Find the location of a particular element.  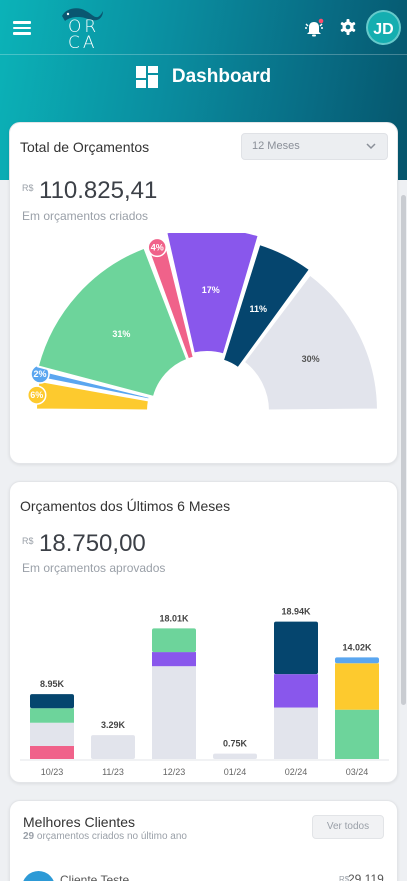

page-title: Dashboard is located at coordinates (221, 76).